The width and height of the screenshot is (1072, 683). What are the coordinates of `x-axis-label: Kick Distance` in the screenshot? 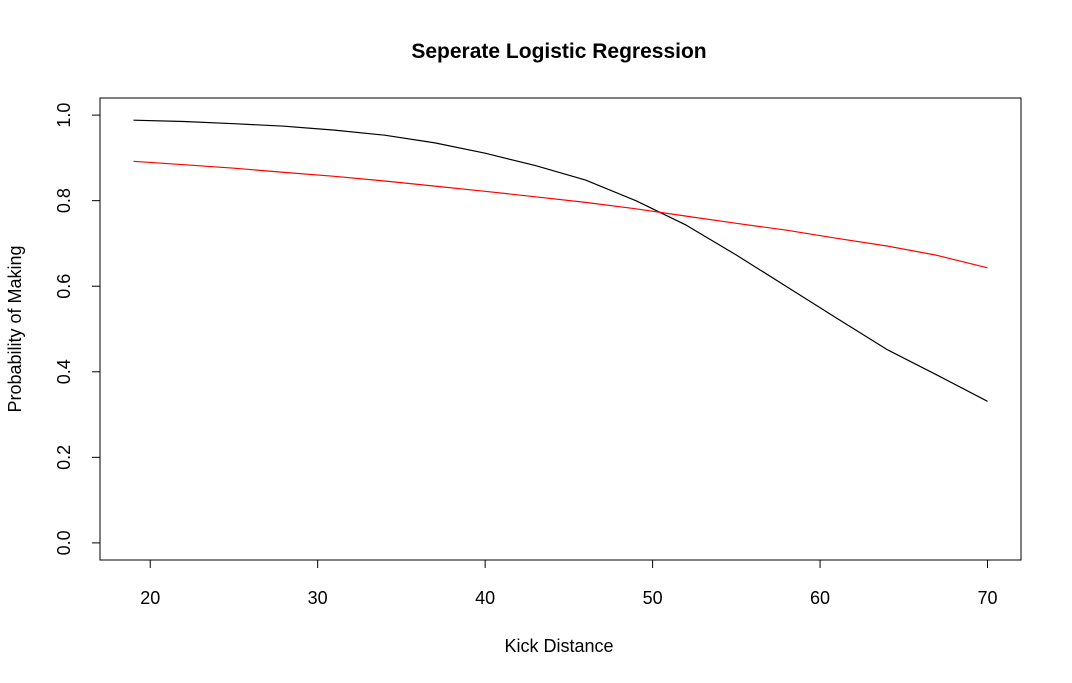 It's located at (558, 646).